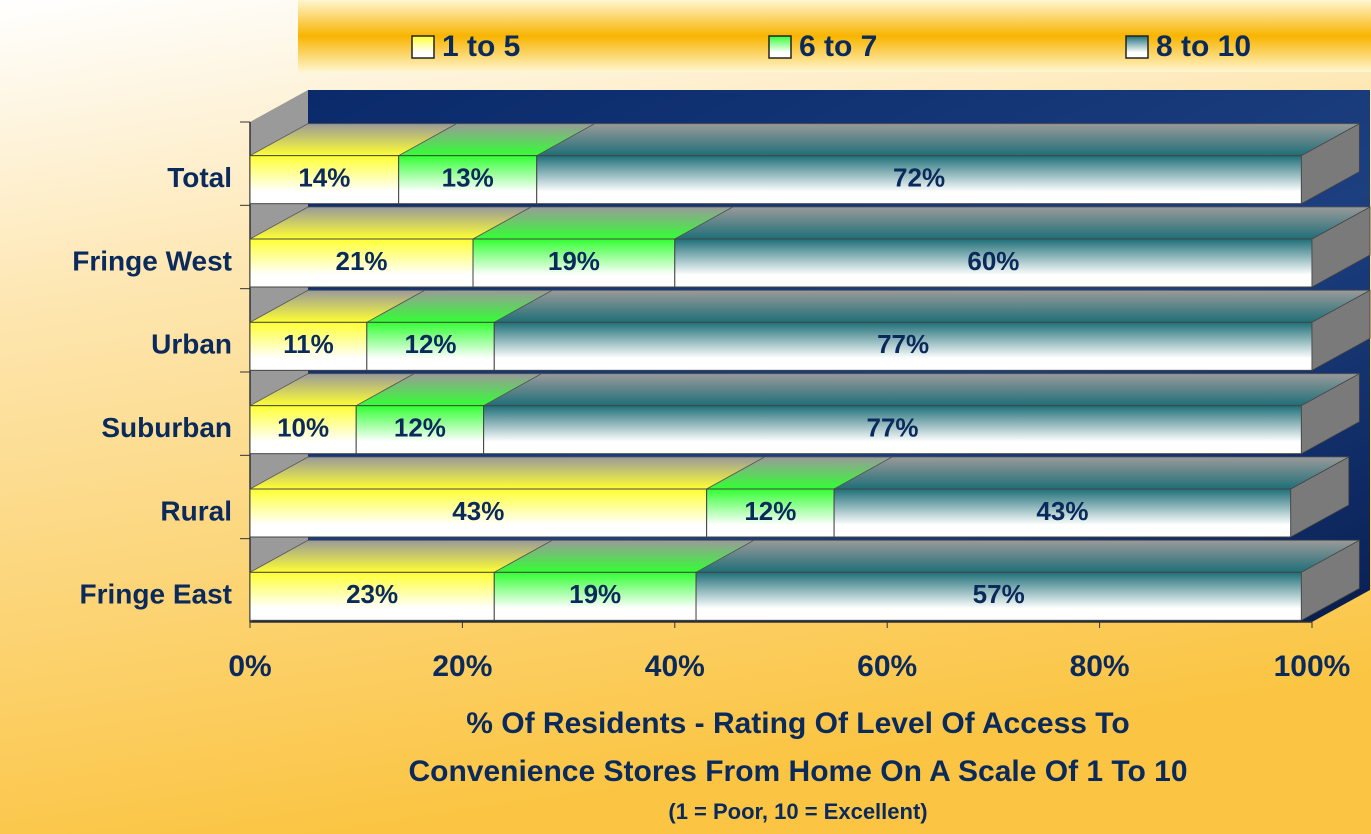 The image size is (1371, 834). What do you see at coordinates (675, 666) in the screenshot?
I see `x-tick-label: 40%` at bounding box center [675, 666].